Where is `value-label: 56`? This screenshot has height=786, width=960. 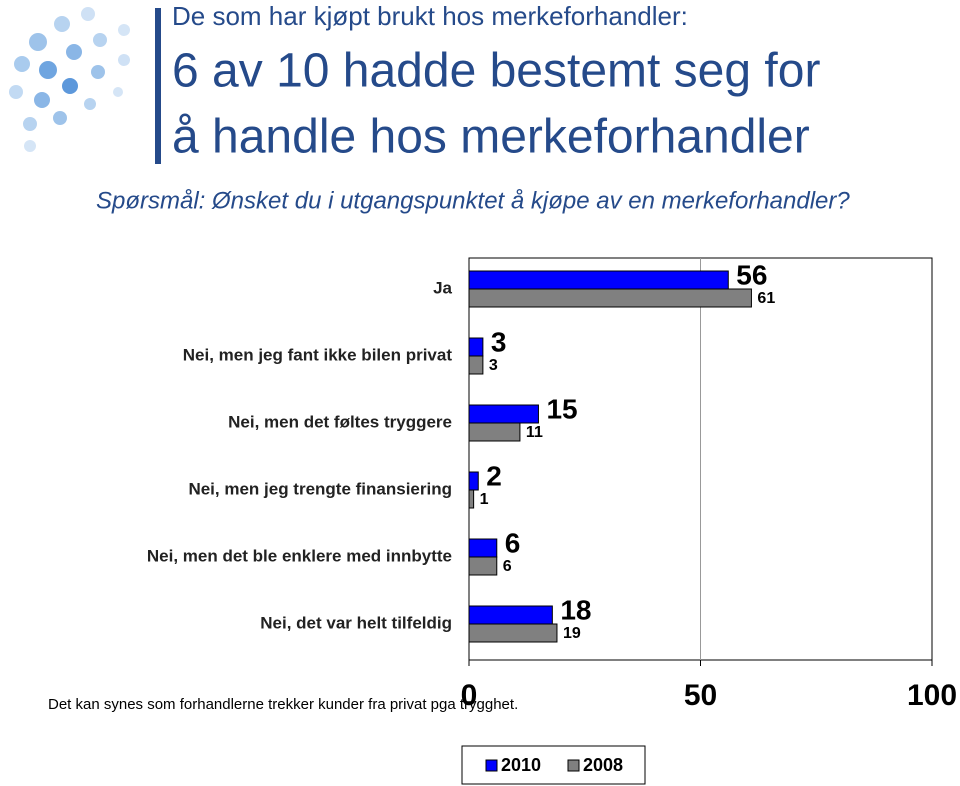
value-label: 56 is located at coordinates (751, 274).